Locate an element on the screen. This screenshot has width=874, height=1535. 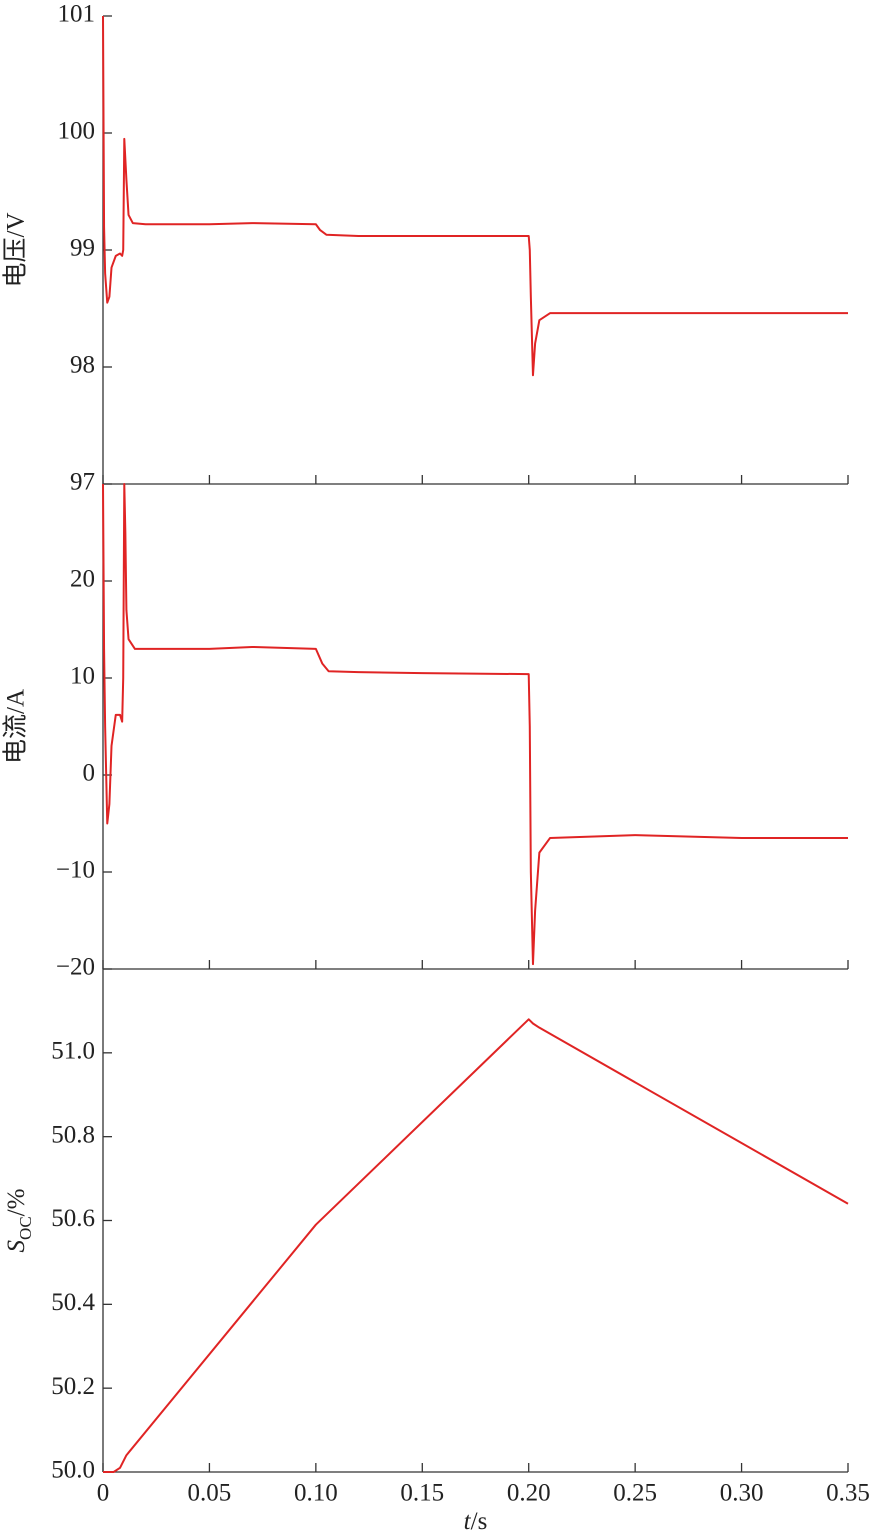
y-tick-label: 50.0 is located at coordinates (73, 1470).